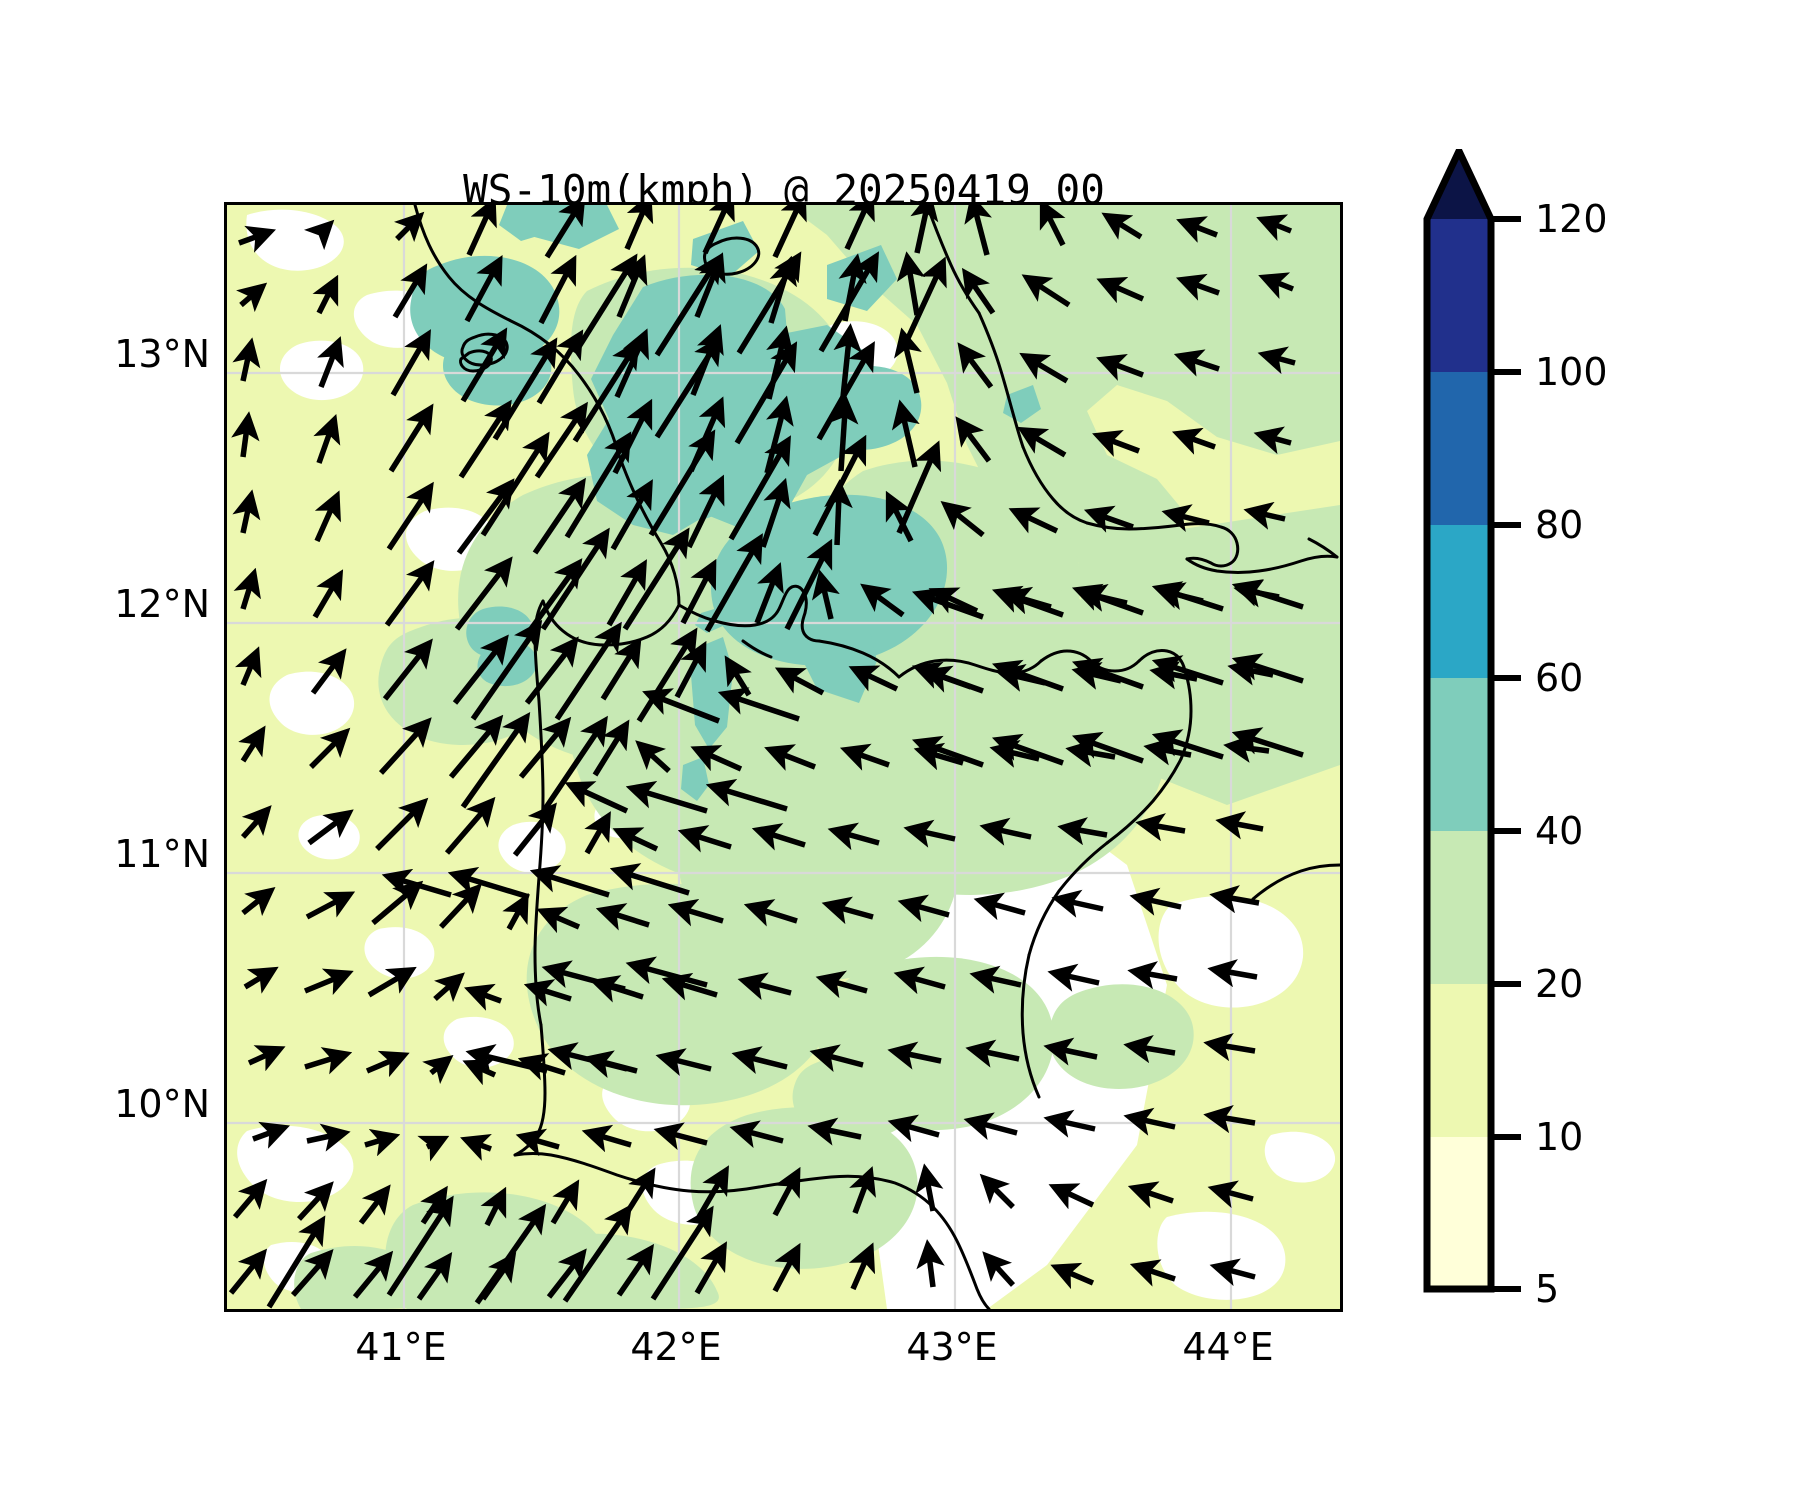  Describe the element at coordinates (1228, 1347) in the screenshot. I see `xtick-label-44E: 44°E` at that location.